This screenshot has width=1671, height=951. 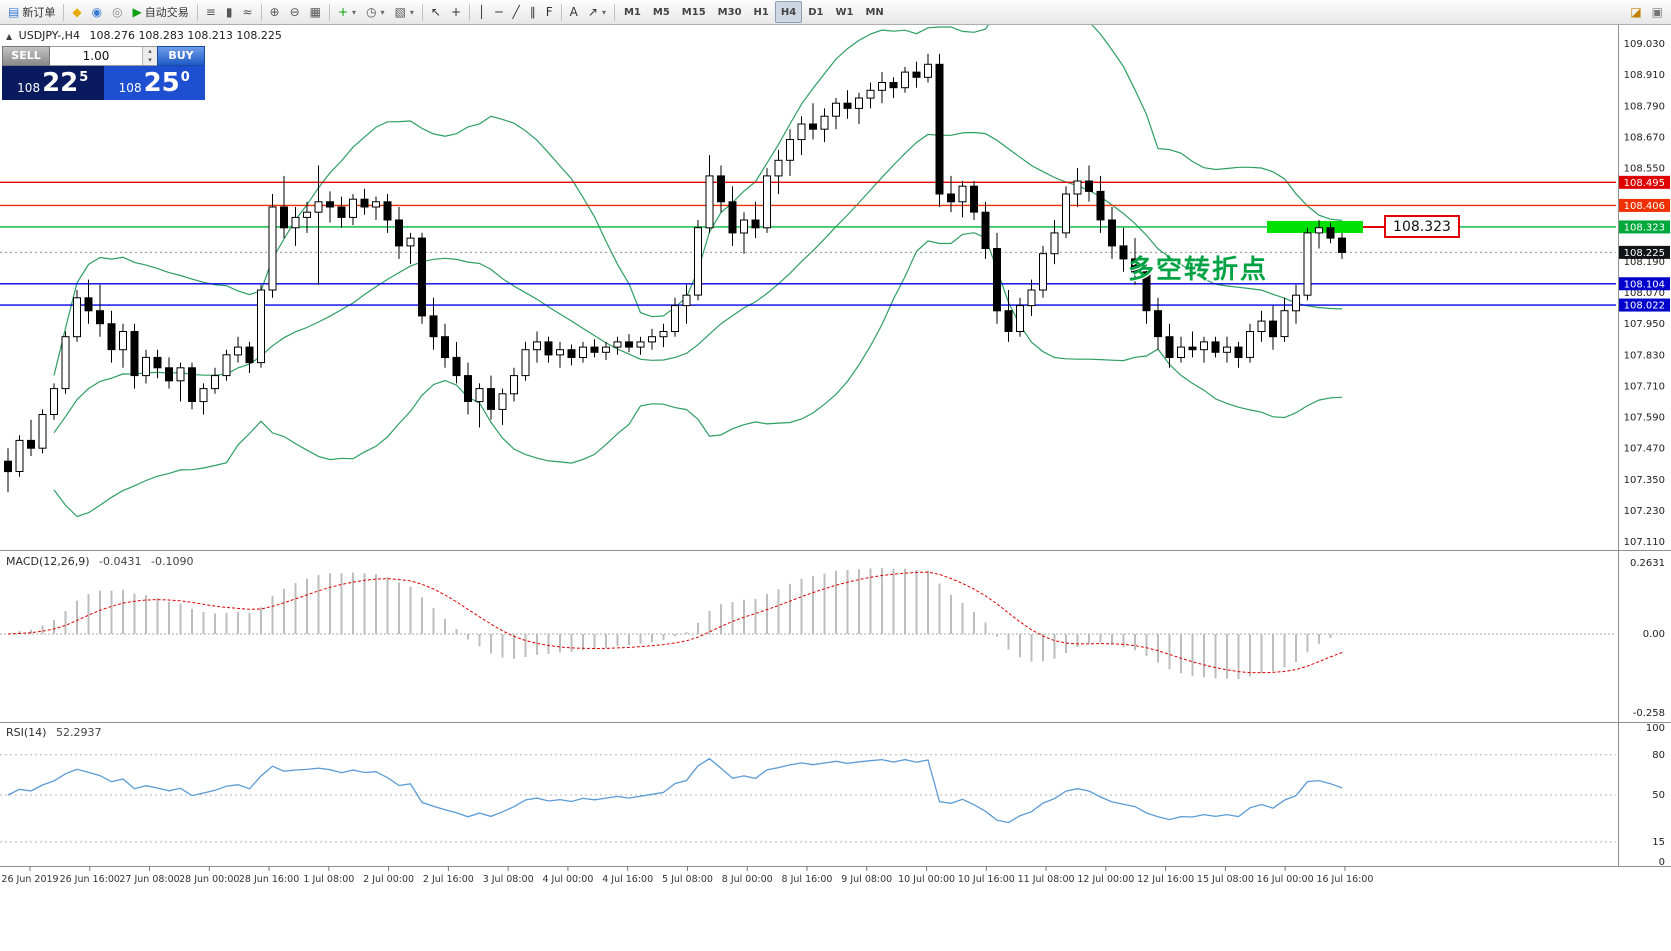 What do you see at coordinates (1657, 12) in the screenshot?
I see `layout-button: ▣` at bounding box center [1657, 12].